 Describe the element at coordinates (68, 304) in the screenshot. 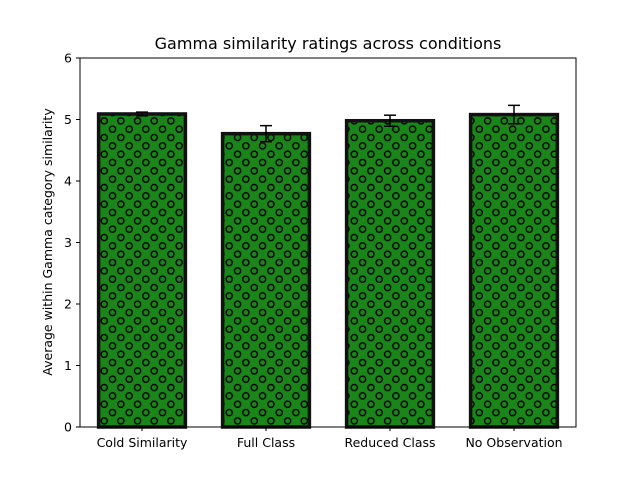

I see `y-tick-label: 2` at that location.